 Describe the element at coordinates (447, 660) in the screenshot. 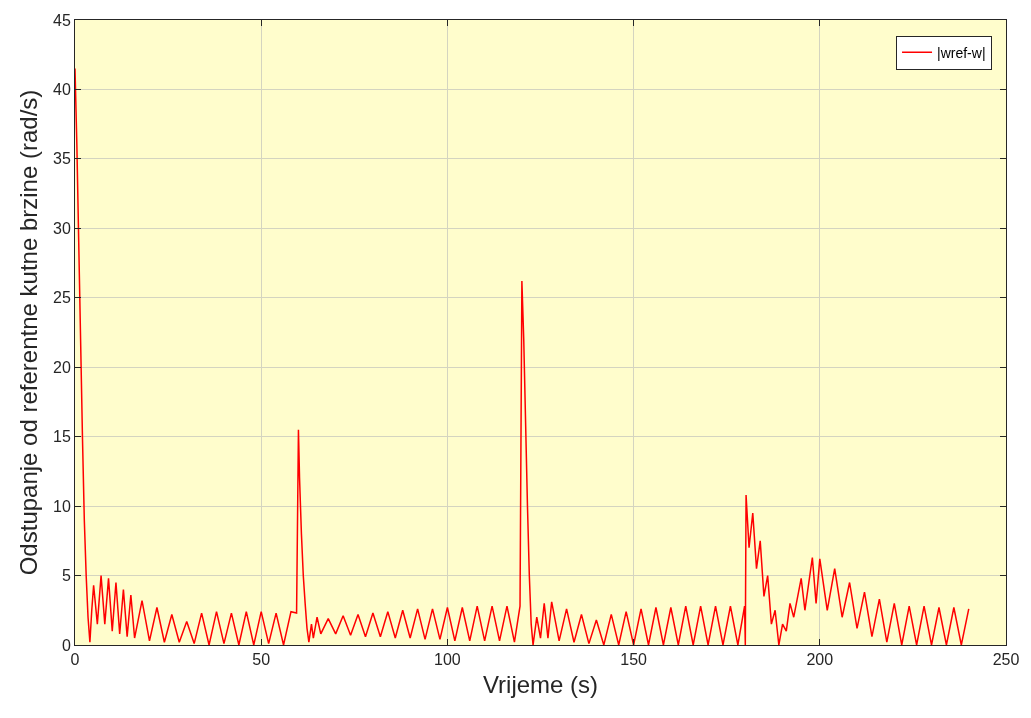

I see `x-tick-label: 100` at that location.